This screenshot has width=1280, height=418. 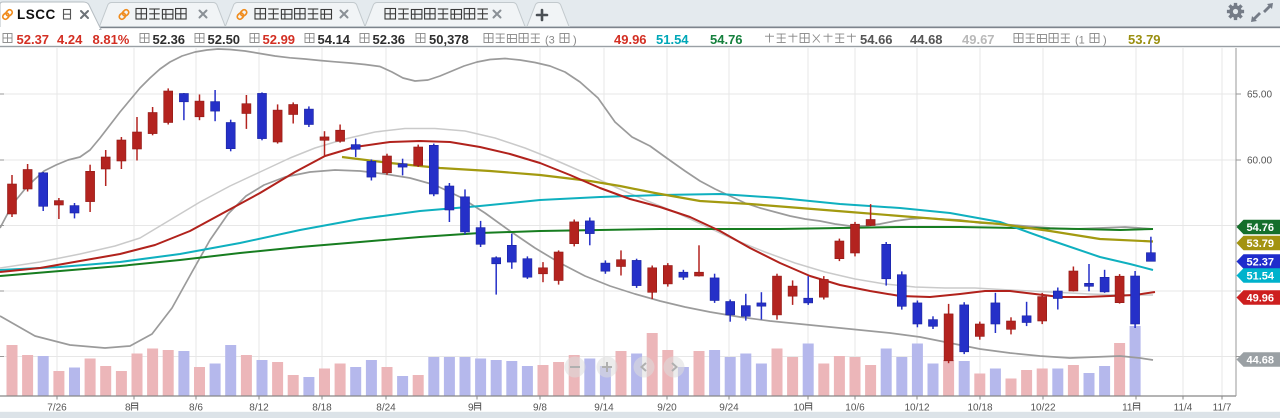 I want to click on svg-text: 8/24, so click(x=386, y=408).